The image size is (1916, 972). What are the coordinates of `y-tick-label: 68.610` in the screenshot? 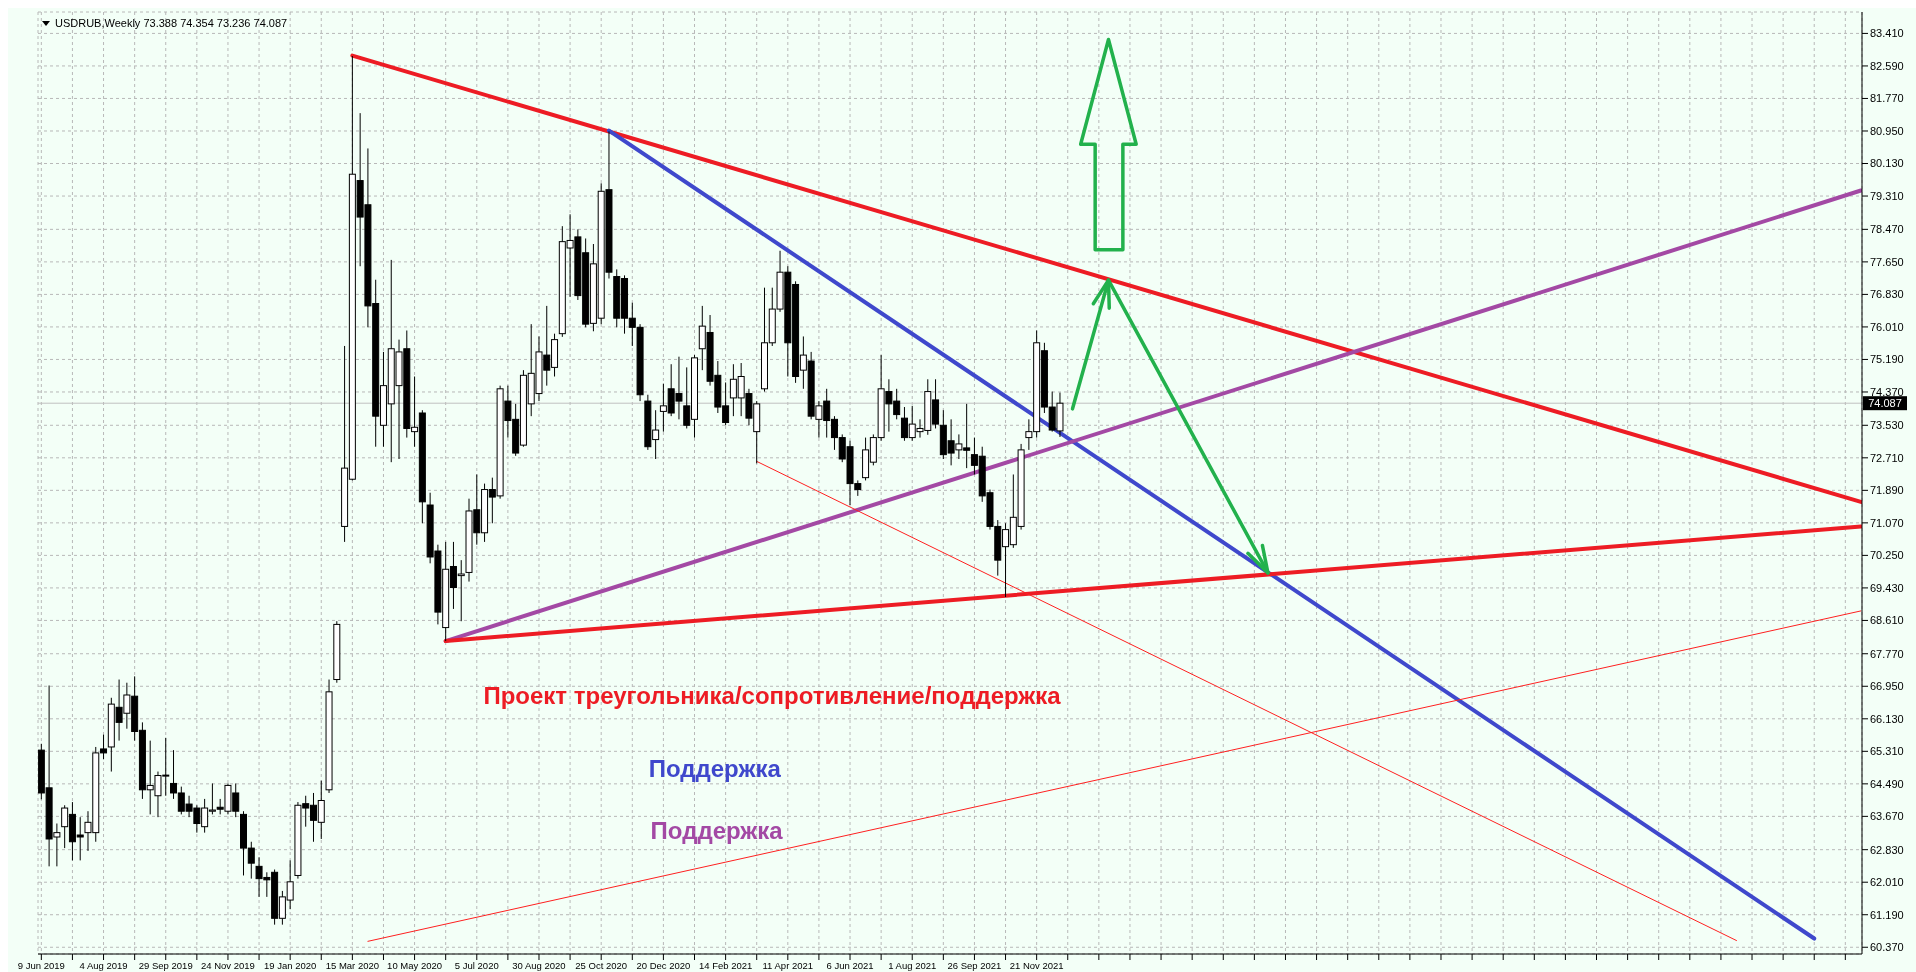 It's located at (1887, 620).